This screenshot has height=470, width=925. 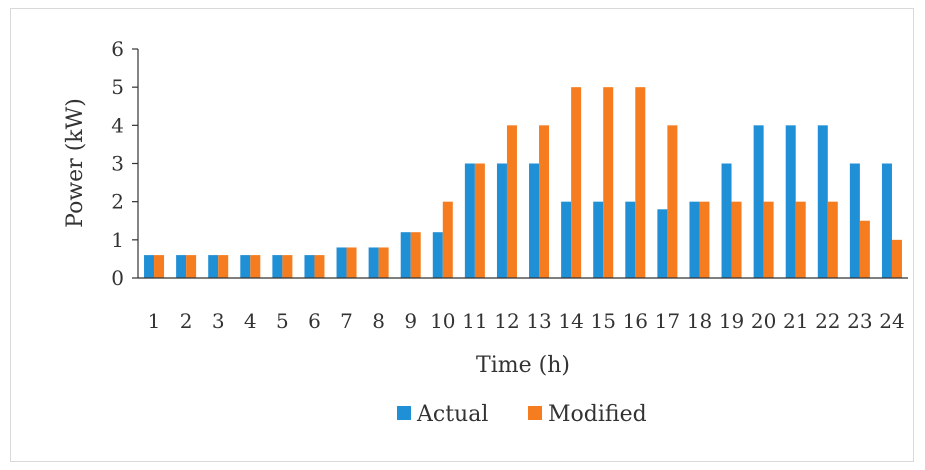 What do you see at coordinates (859, 321) in the screenshot?
I see `x-tick-label: 23` at bounding box center [859, 321].